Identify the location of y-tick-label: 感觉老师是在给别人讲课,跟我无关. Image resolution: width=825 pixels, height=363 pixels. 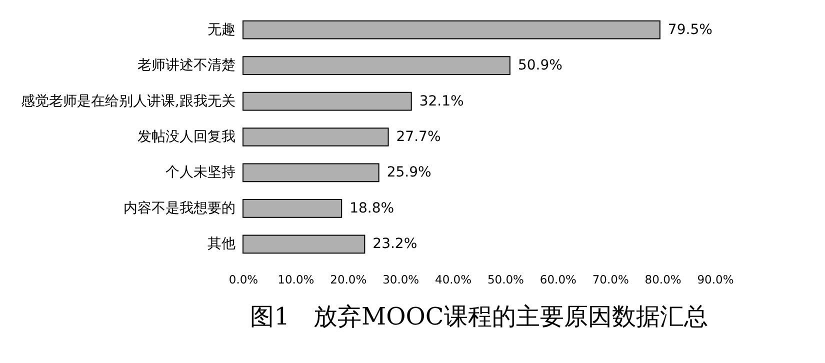
(128, 101).